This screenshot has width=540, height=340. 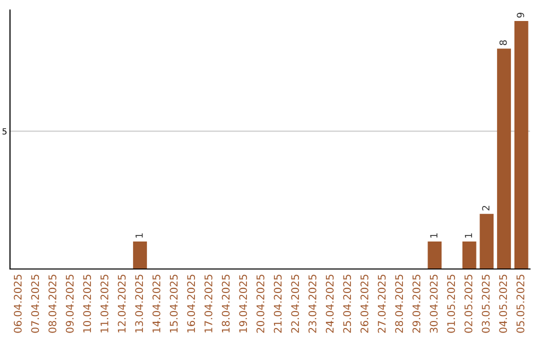 I want to click on x-tick-label: 22.04.2025, so click(x=295, y=303).